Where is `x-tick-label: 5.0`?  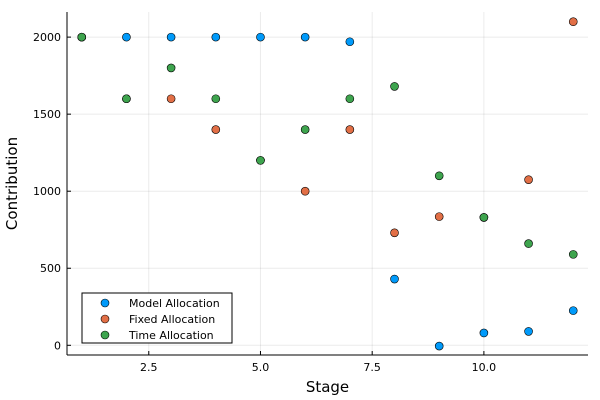
x-tick-label: 5.0 is located at coordinates (261, 367).